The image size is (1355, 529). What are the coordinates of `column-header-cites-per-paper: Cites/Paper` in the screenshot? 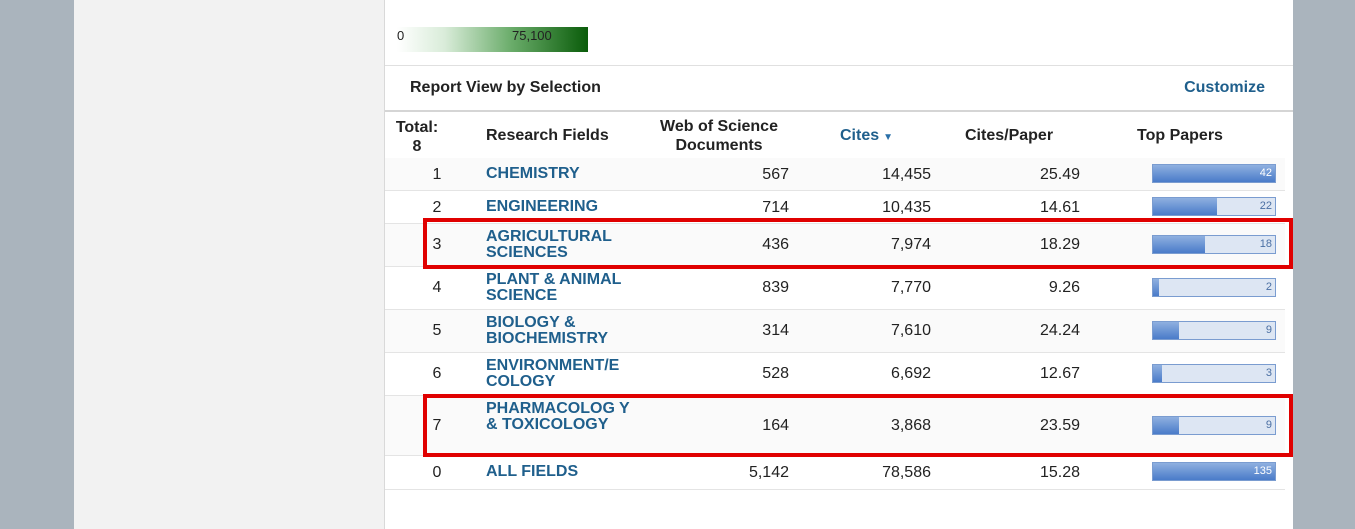 It's located at (1009, 135).